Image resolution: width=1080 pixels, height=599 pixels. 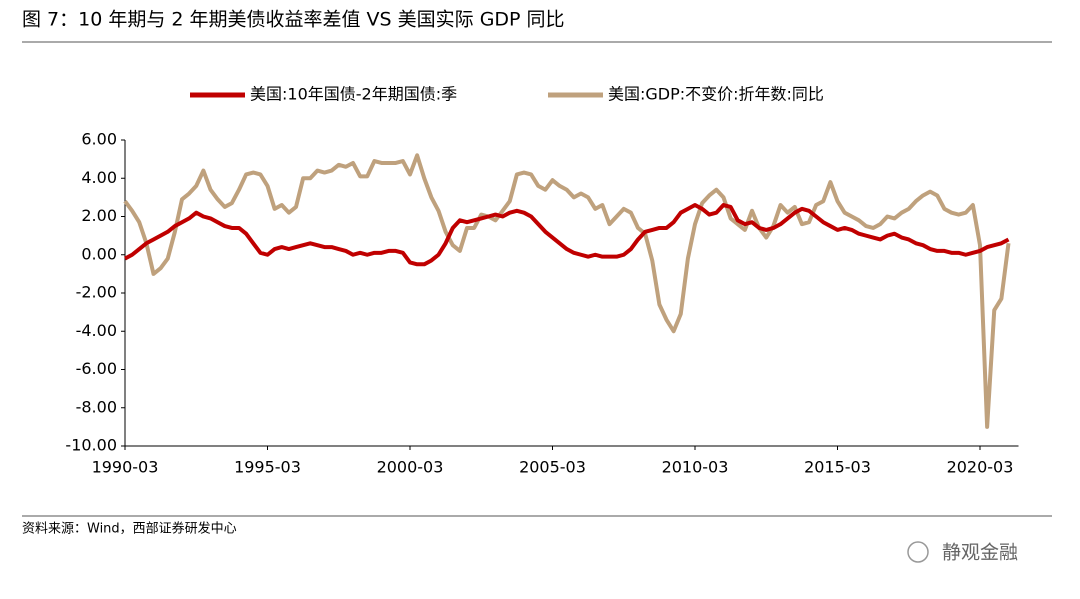 What do you see at coordinates (99, 253) in the screenshot?
I see `y-tick-label: 0.00` at bounding box center [99, 253].